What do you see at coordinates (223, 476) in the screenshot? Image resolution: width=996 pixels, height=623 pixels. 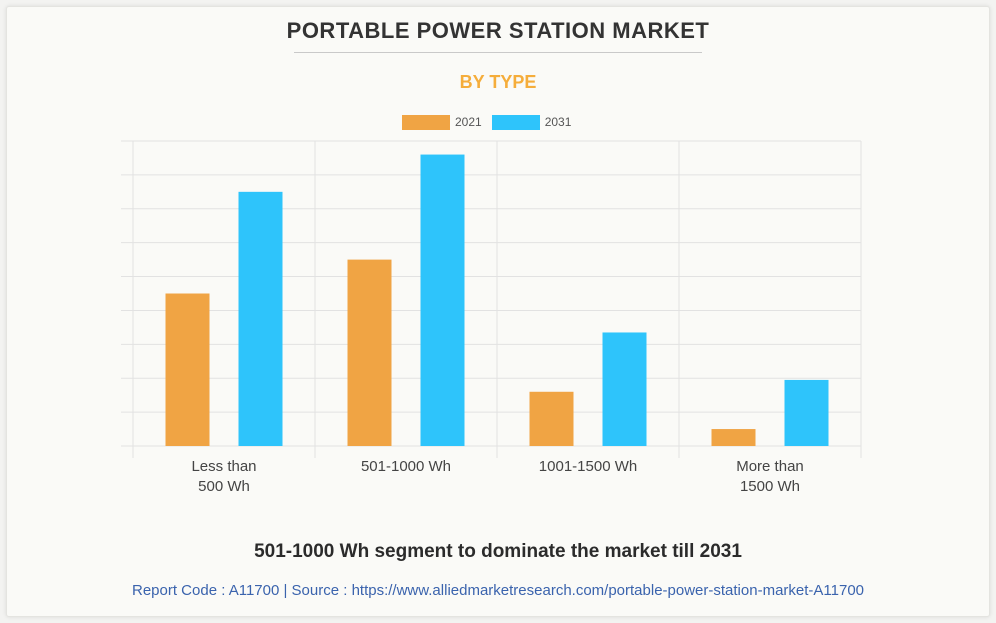 I see `x-tick-label: Less than 500 Wh` at bounding box center [223, 476].